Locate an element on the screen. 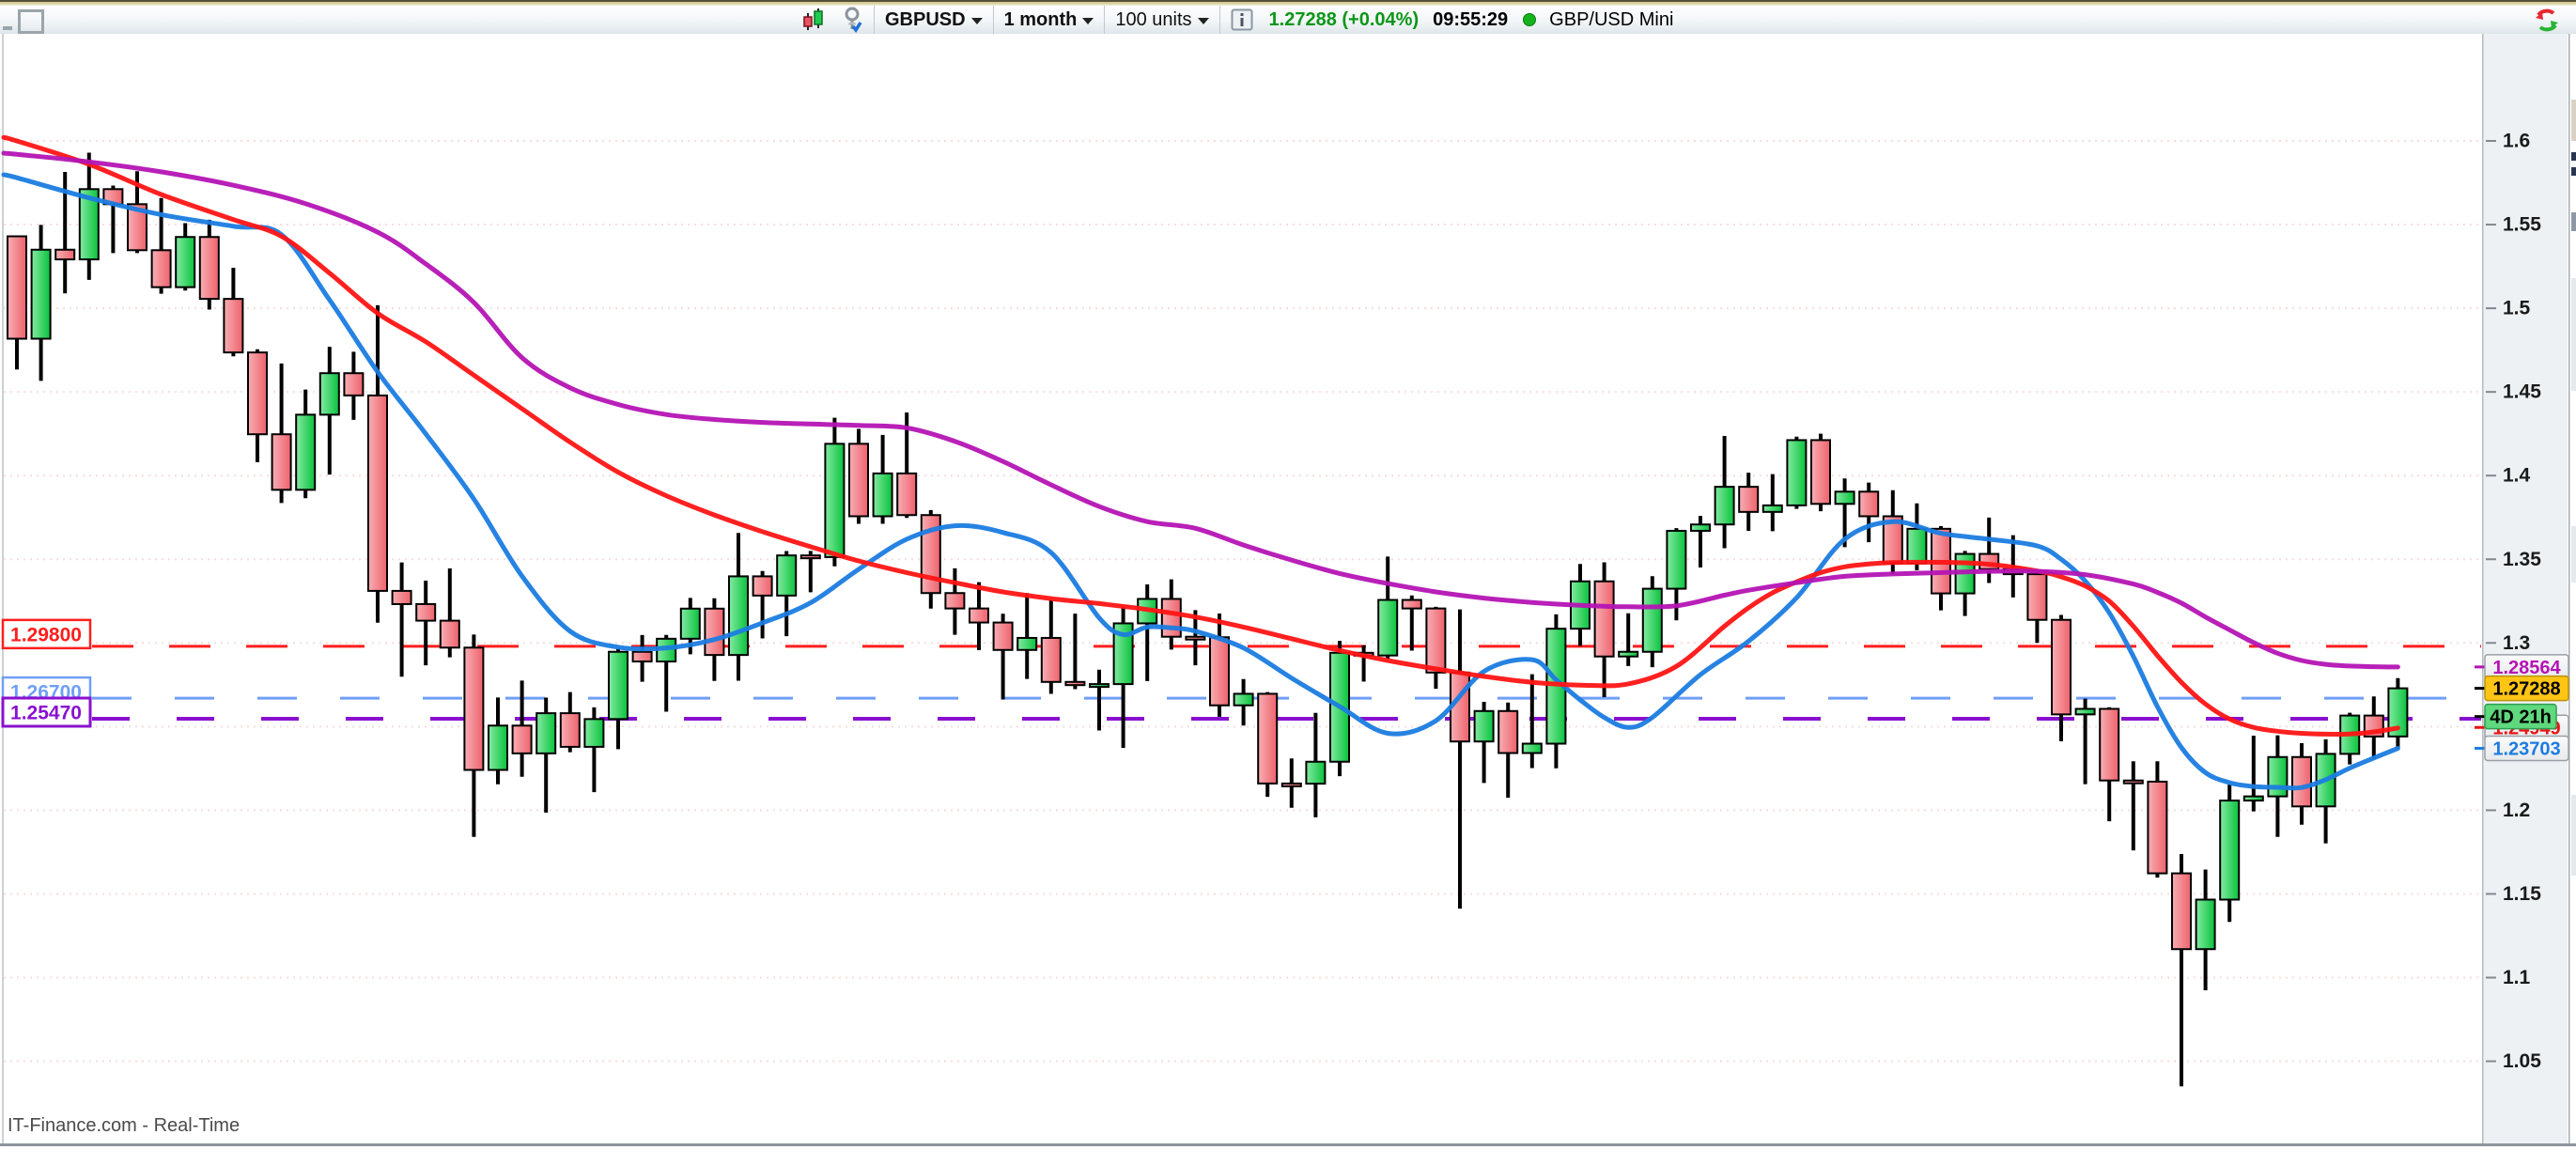 The image size is (2576, 1150). window-minimize-glyph is located at coordinates (8, 28).